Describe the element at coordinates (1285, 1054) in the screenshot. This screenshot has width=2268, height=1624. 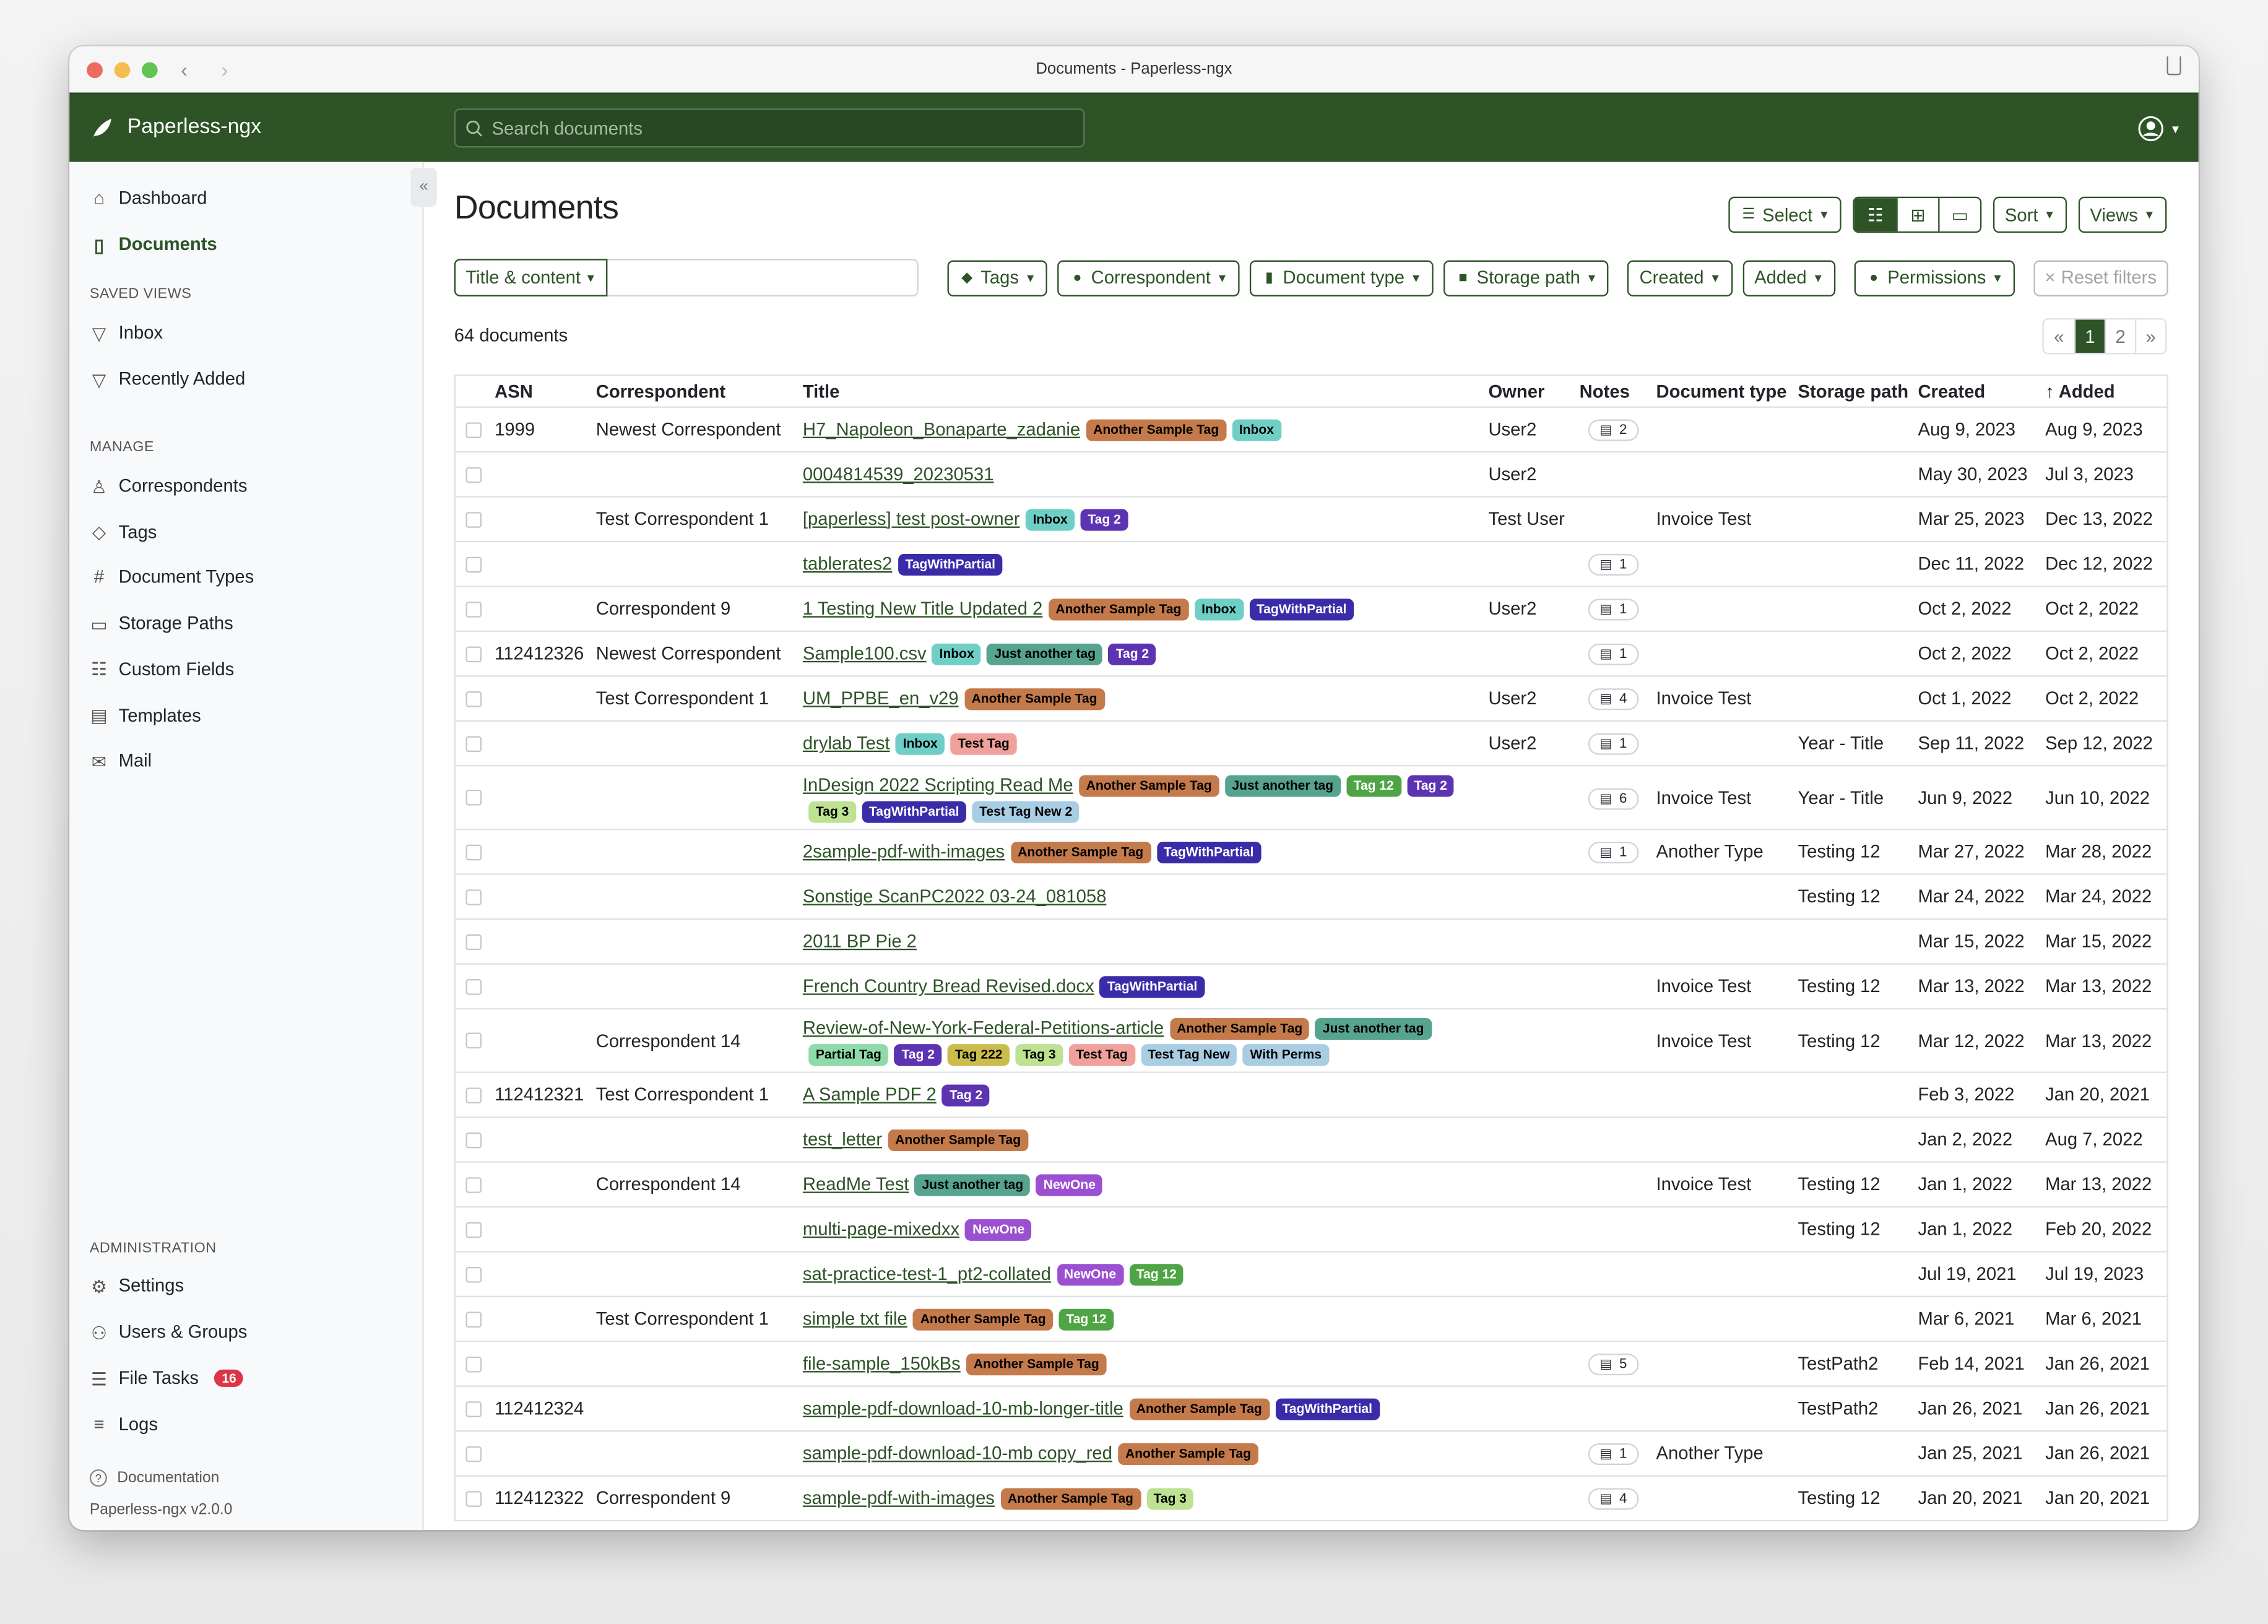
I see `tag-badge: With Perms` at that location.